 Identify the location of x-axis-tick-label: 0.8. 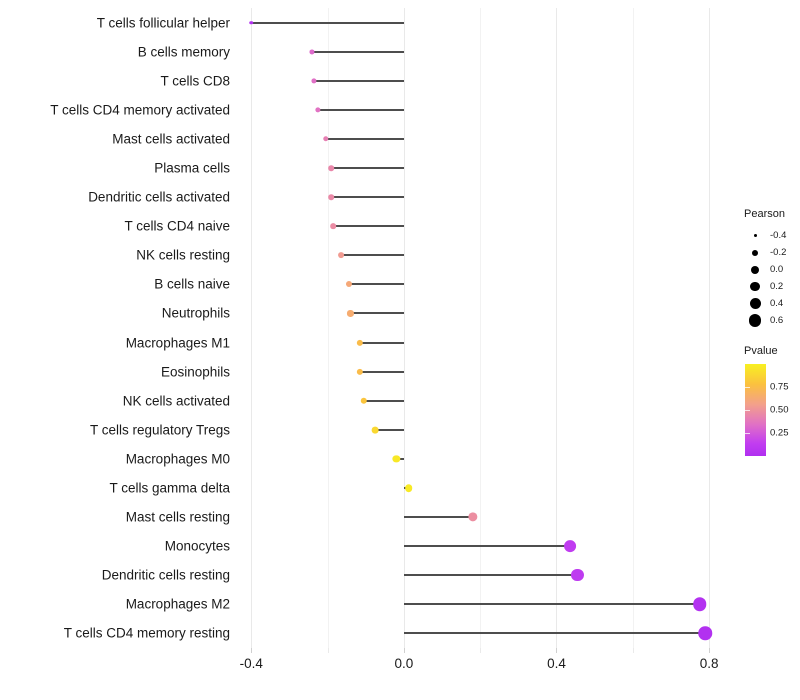
(709, 663).